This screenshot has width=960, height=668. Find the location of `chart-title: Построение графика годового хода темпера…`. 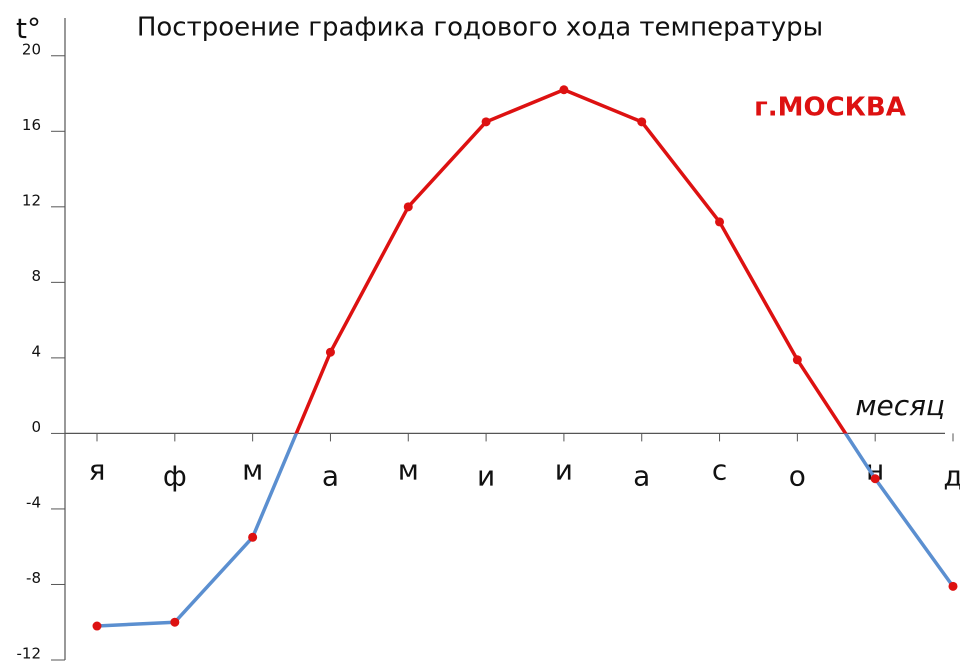

chart-title: Построение графика годового хода темпера… is located at coordinates (480, 28).